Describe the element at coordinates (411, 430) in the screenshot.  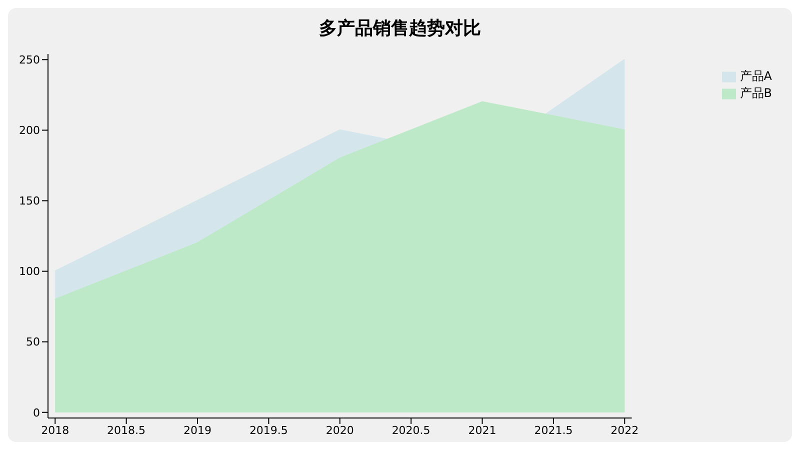
I see `x-tick-label: 2020.5` at that location.